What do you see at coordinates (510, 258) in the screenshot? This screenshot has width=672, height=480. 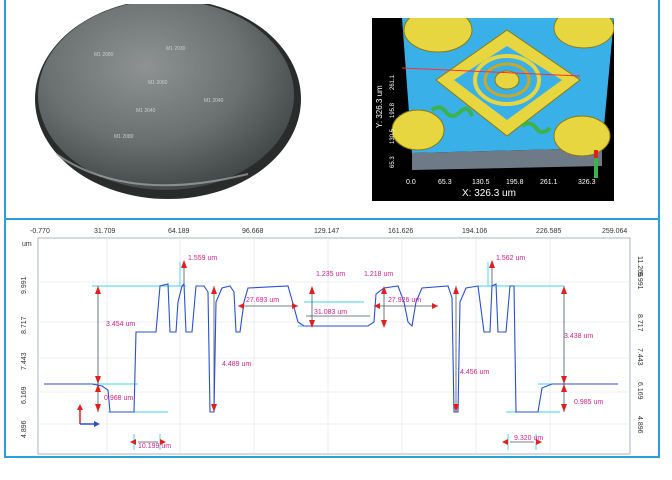 I see `measurement-label: 1.562 um` at bounding box center [510, 258].